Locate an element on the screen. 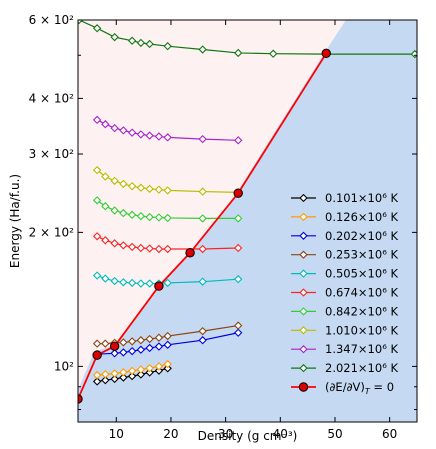  legend-label: 0.202×10⁶ K is located at coordinates (361, 236).